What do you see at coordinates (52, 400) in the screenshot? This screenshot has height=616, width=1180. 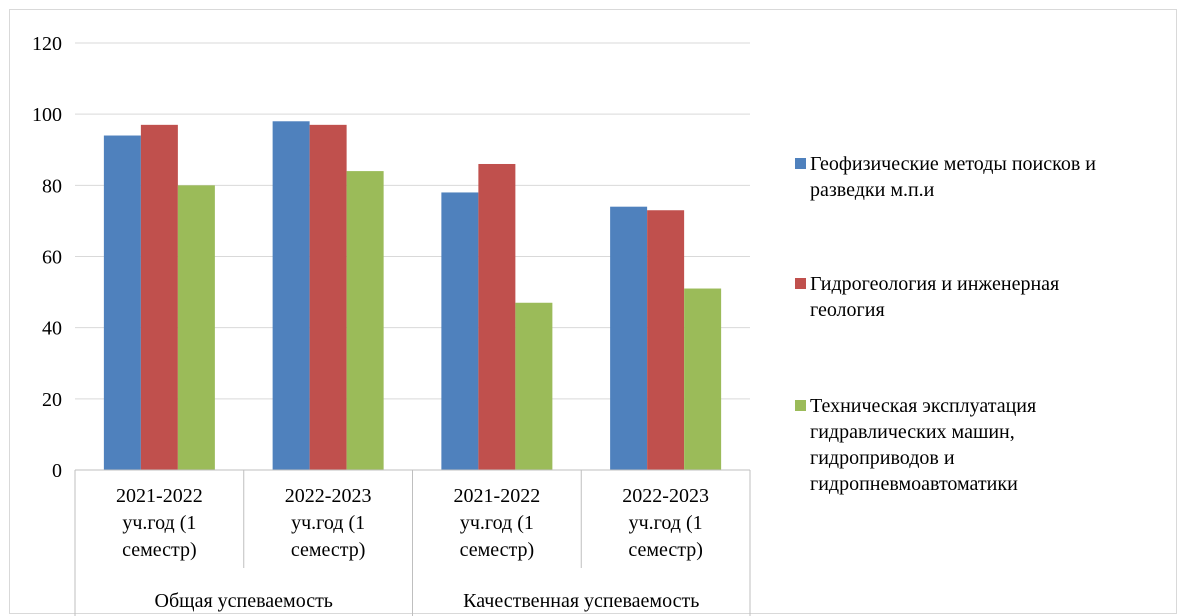 I see `y-tick-label: 20` at bounding box center [52, 400].